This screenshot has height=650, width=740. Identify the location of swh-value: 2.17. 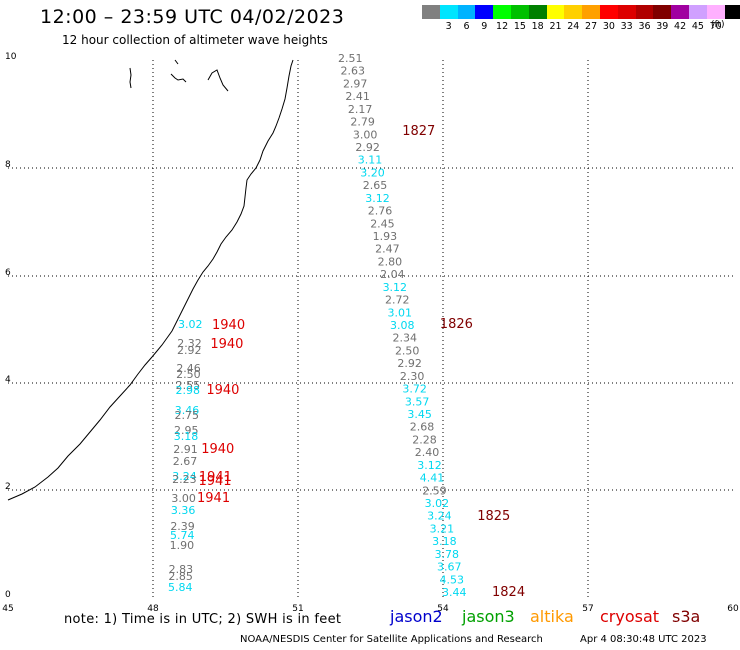
(360, 109).